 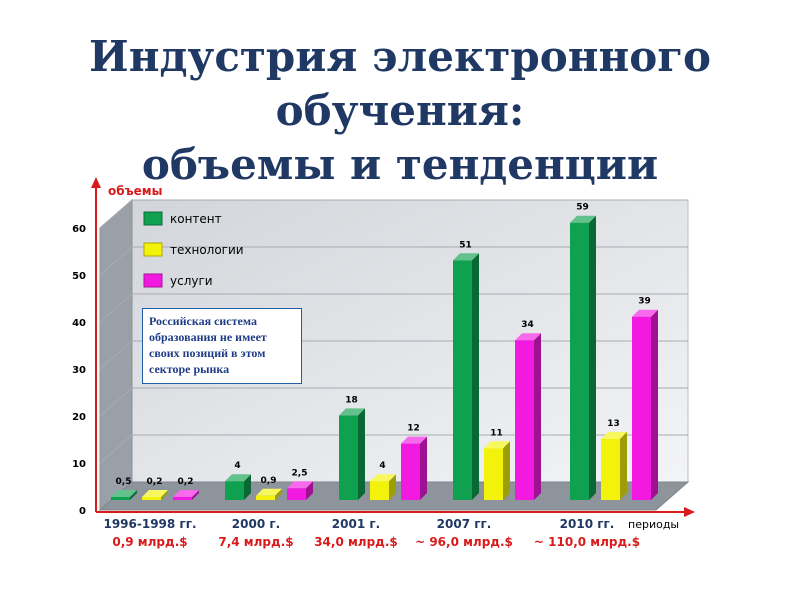 I want to click on y-tick-label: 10, so click(x=79, y=464).